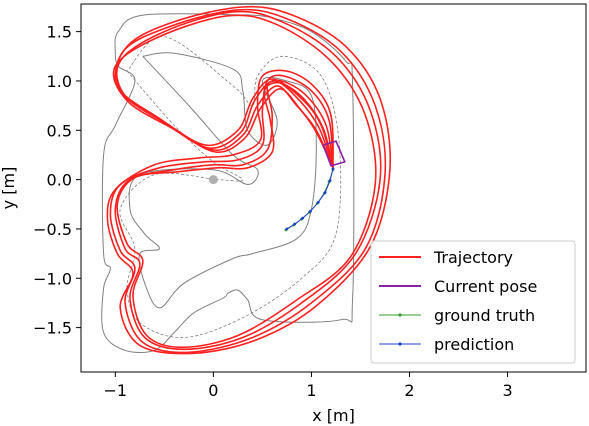 Image resolution: width=589 pixels, height=426 pixels. Describe the element at coordinates (9, 188) in the screenshot. I see `y-axis-label: y [m]` at that location.